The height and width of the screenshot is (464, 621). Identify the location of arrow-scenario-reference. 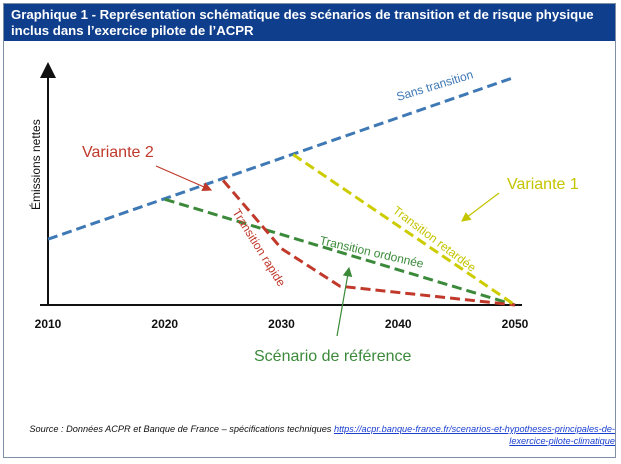
(344, 301).